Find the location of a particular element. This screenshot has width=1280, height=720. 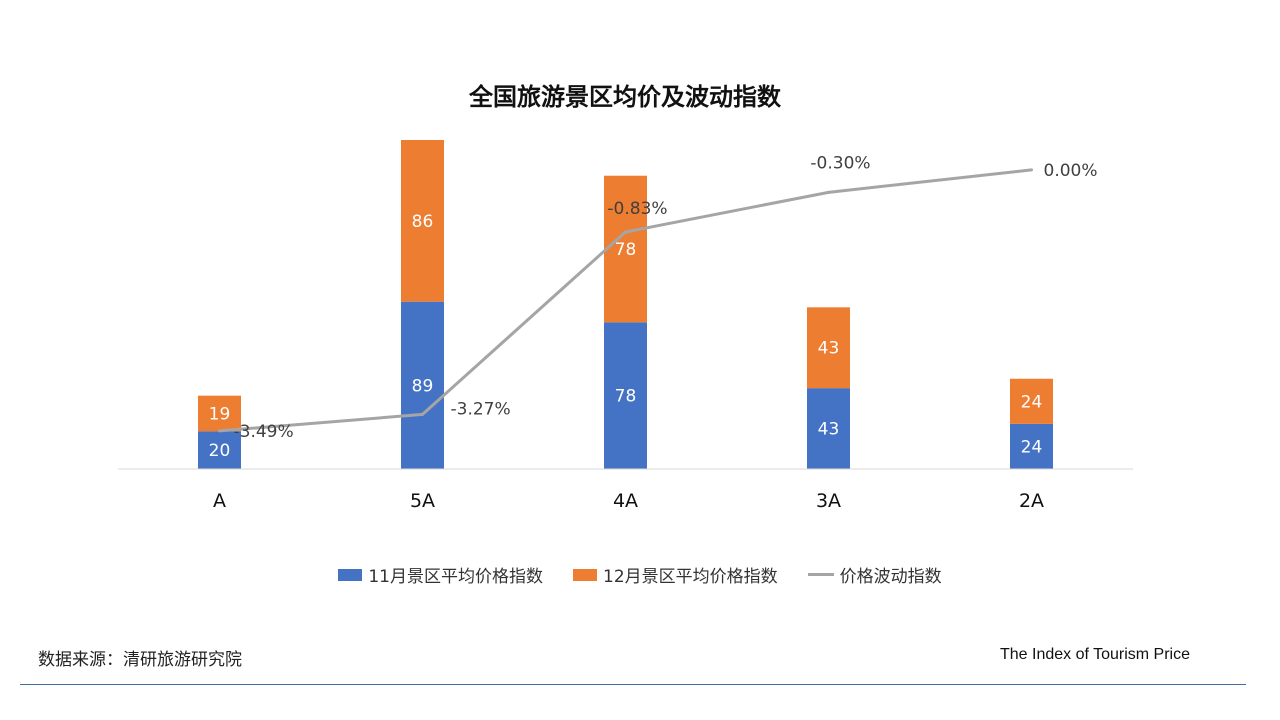

volatility-point-3A is located at coordinates (828, 192).